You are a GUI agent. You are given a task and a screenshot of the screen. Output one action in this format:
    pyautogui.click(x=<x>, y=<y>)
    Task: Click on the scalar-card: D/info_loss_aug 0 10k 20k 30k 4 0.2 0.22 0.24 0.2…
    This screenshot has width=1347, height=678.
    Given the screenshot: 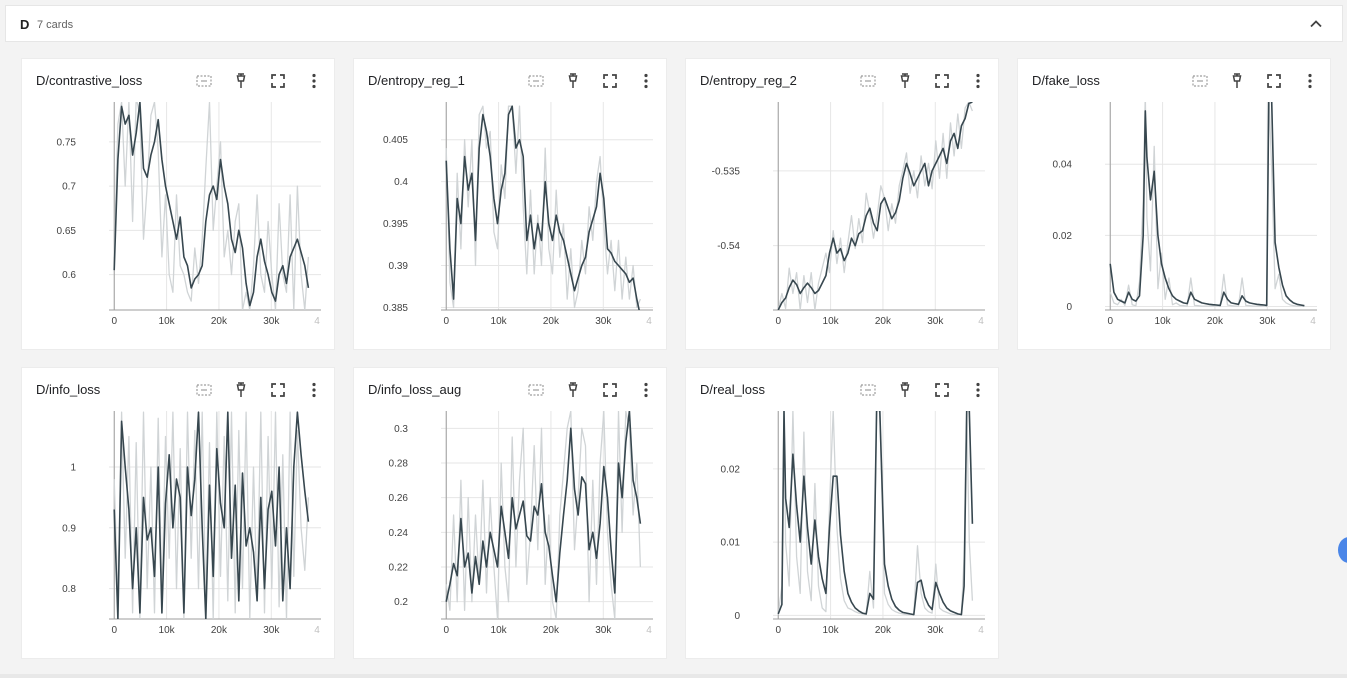 What is the action you would take?
    pyautogui.click(x=510, y=513)
    